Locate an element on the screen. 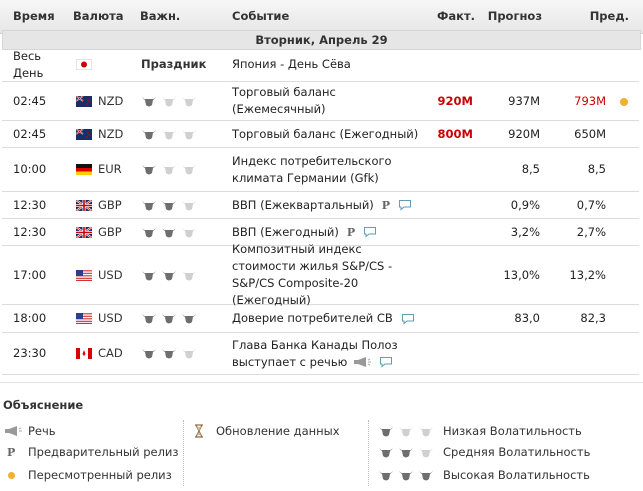 The image size is (643, 491). legend-item: Низкая Волатильность is located at coordinates (480, 431).